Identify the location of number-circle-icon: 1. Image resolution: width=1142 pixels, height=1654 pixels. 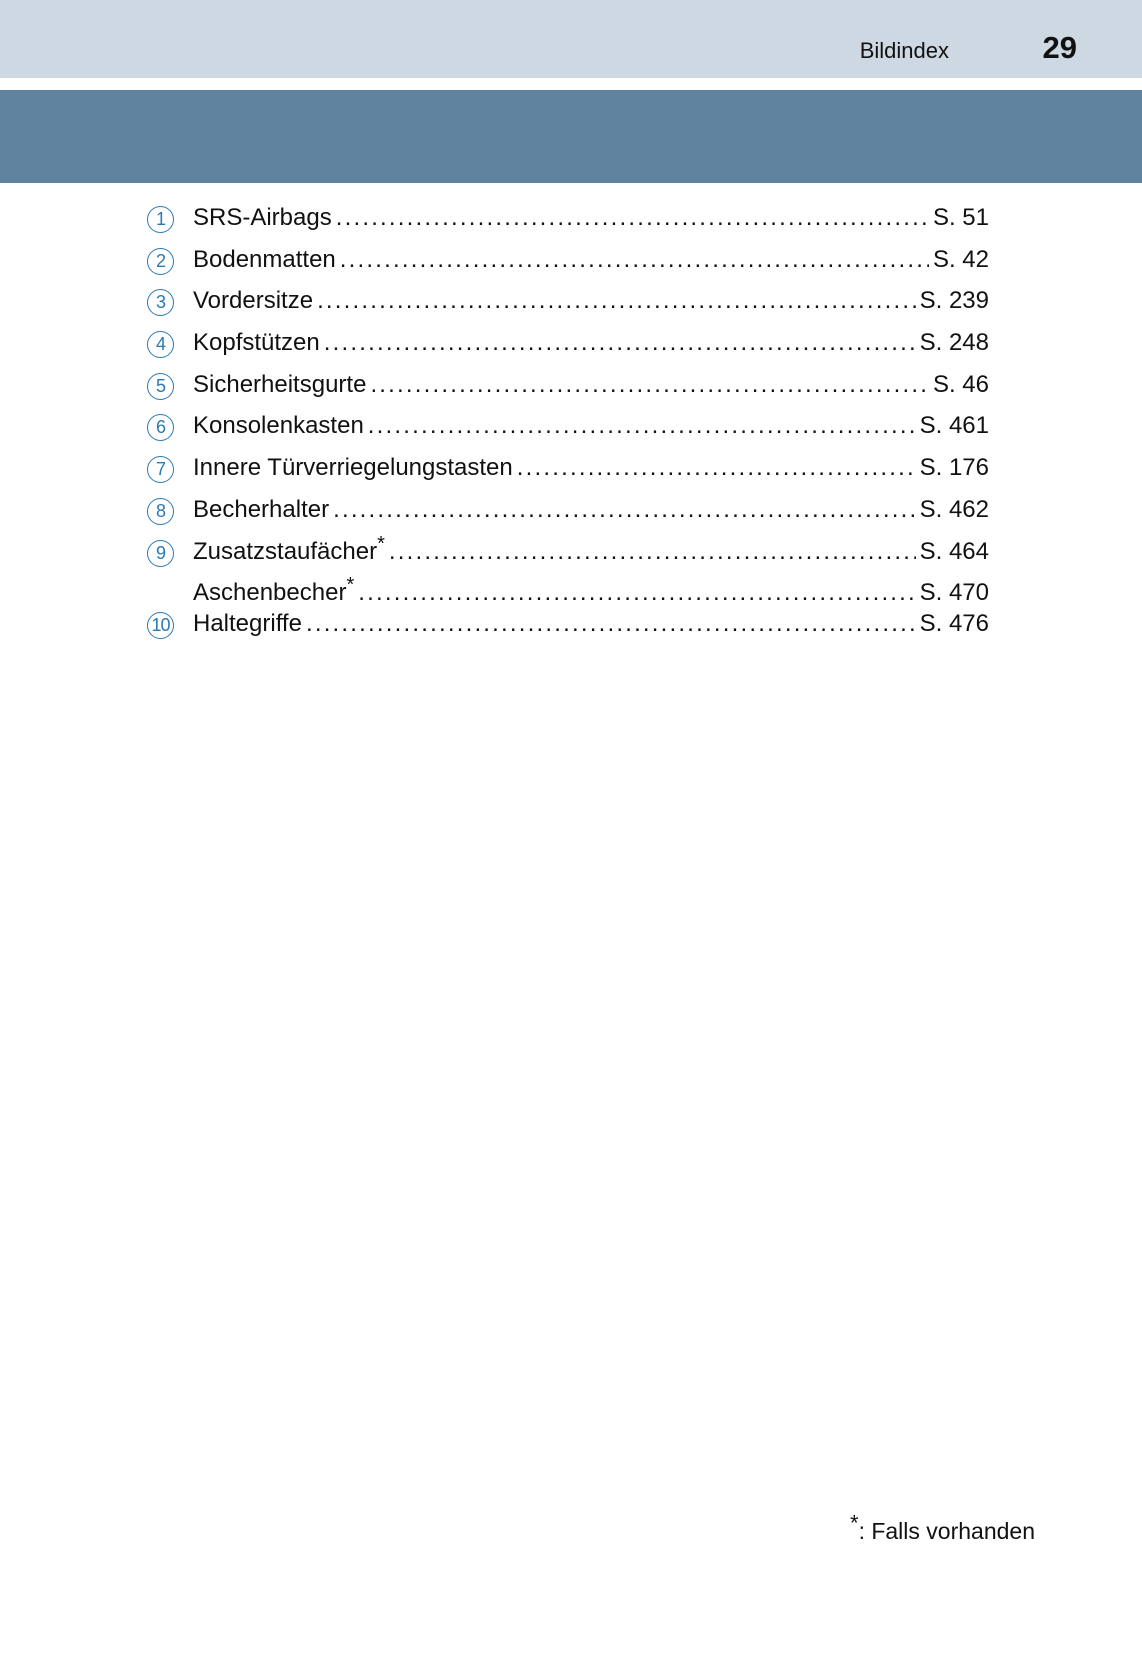
(160, 219).